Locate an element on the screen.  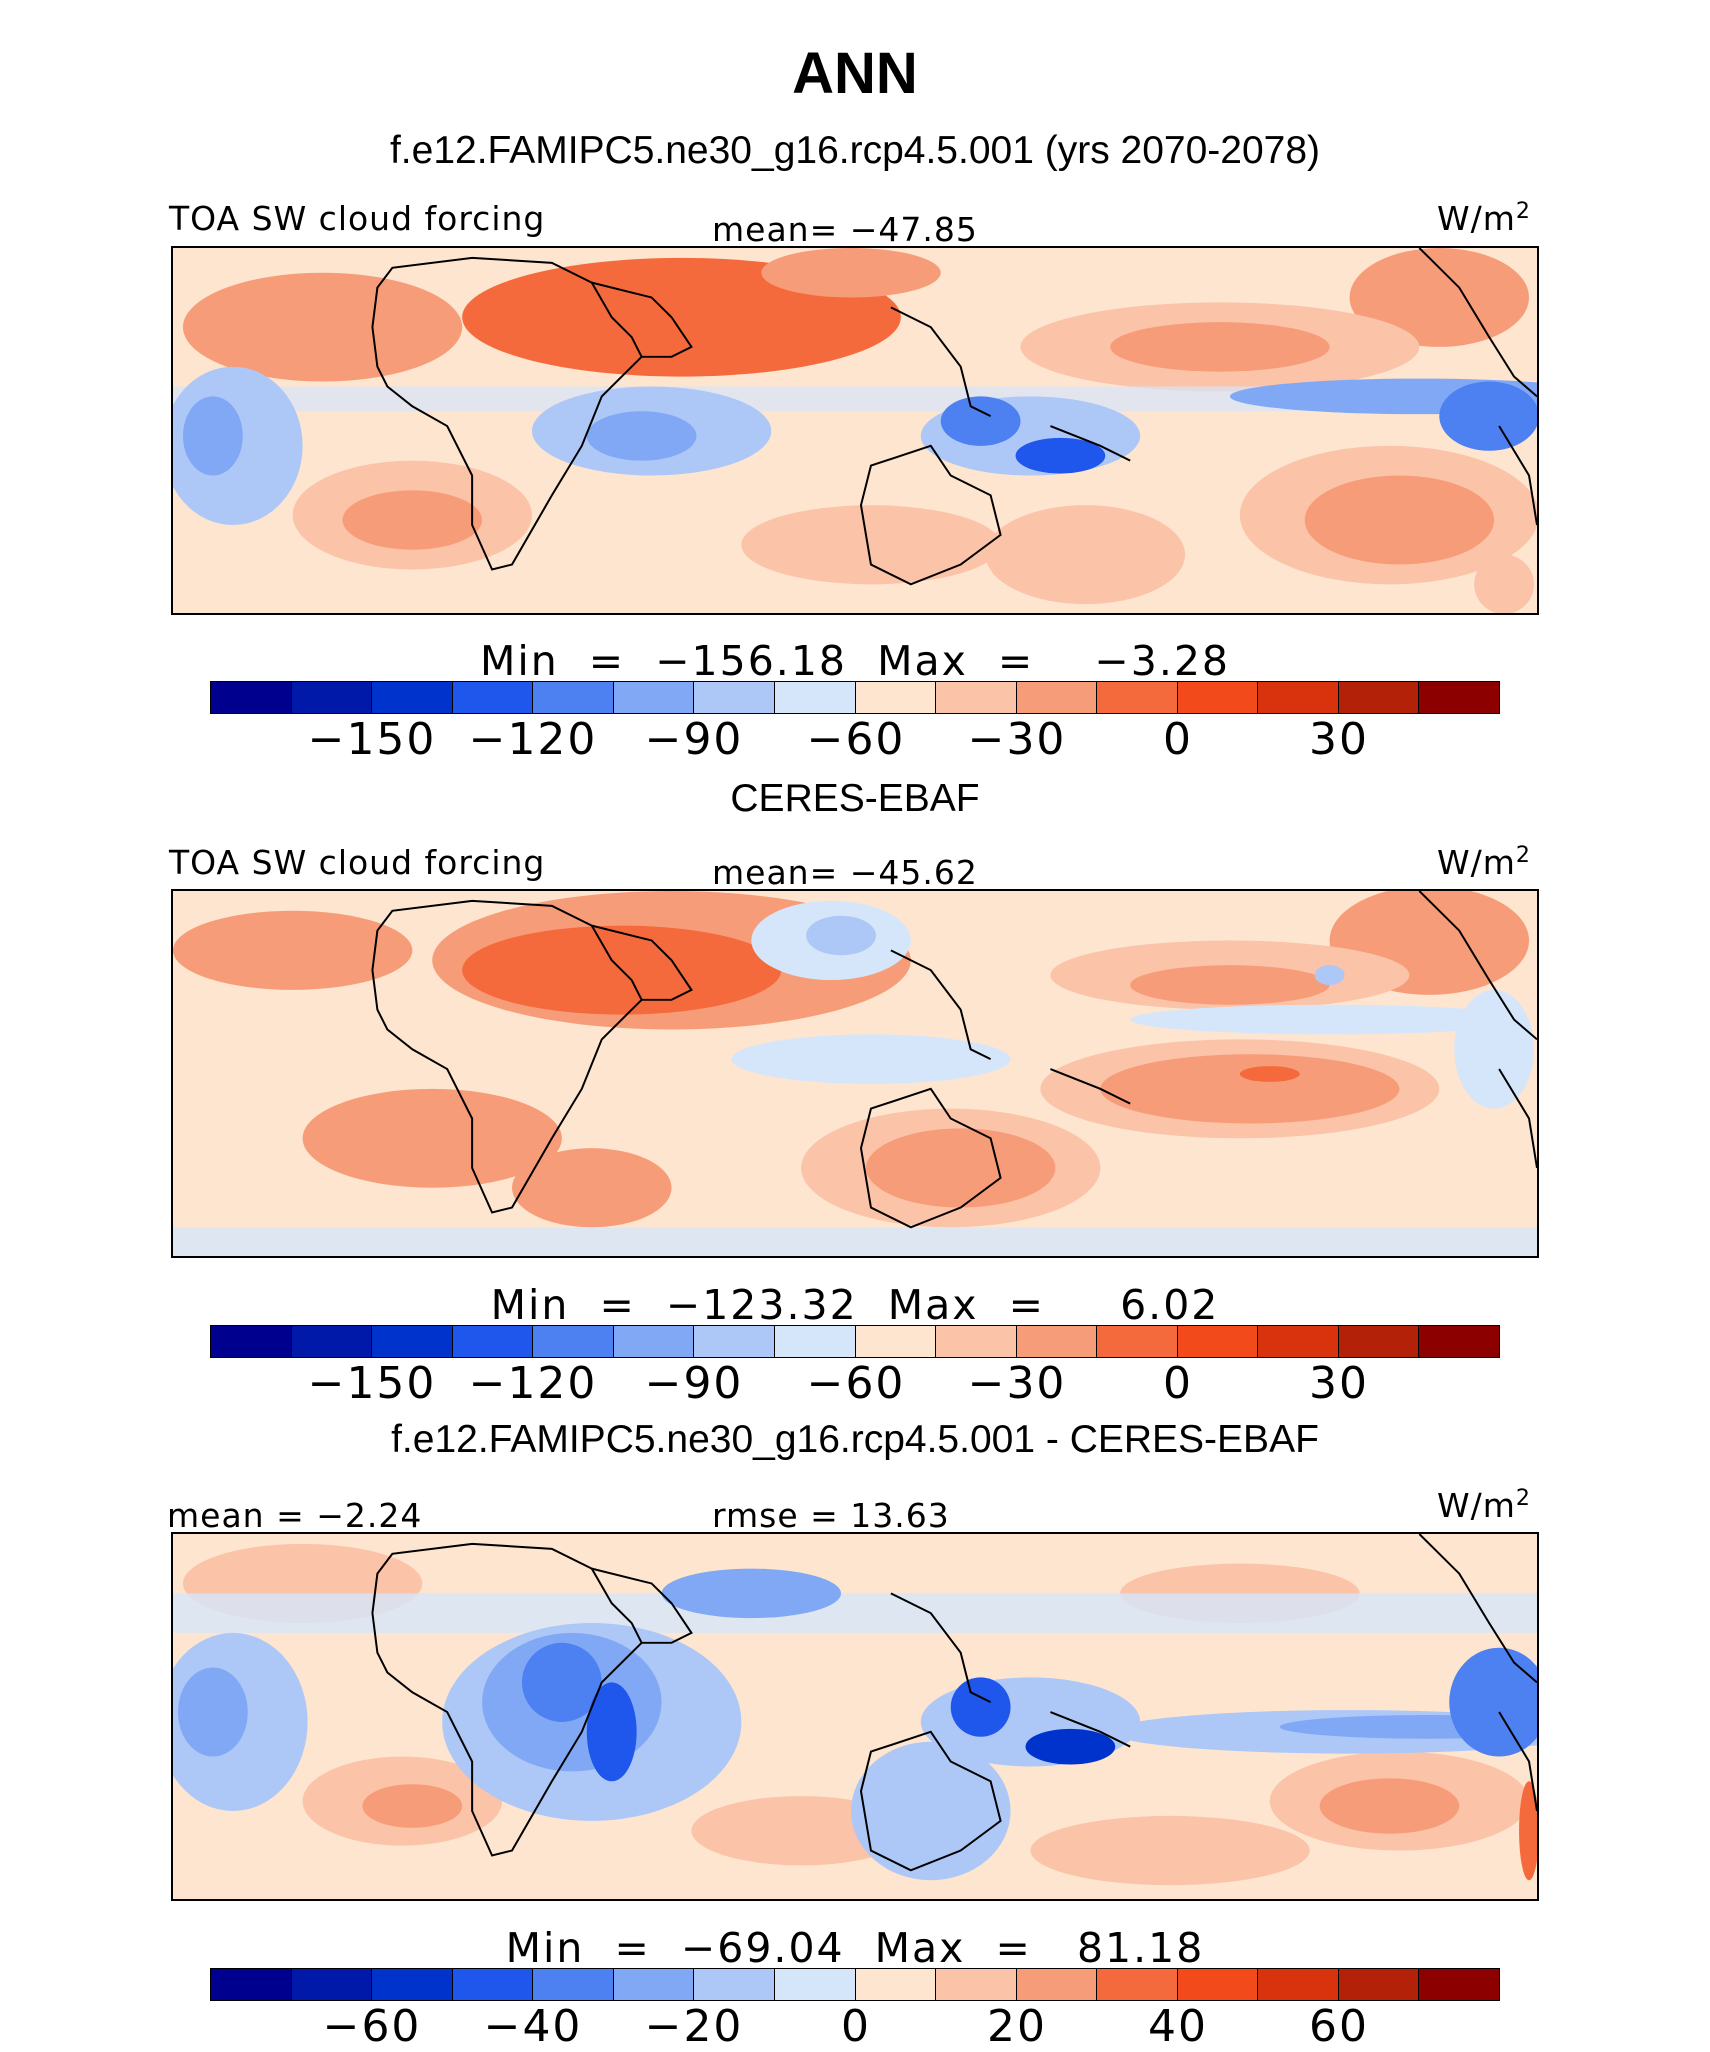
figure-title: ANN is located at coordinates (855, 73).